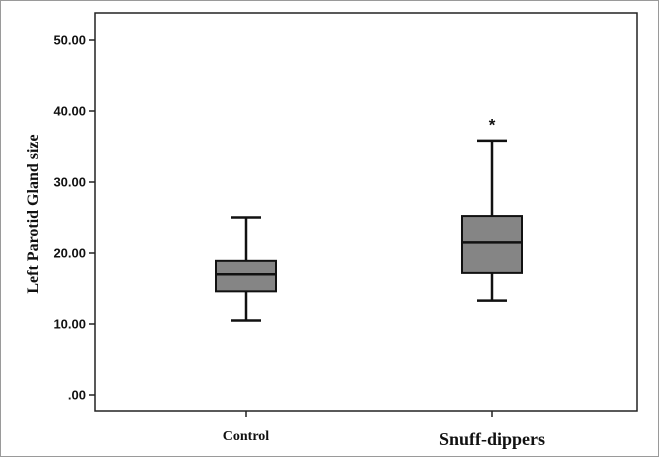 The height and width of the screenshot is (457, 659). Describe the element at coordinates (246, 436) in the screenshot. I see `x-tick-label: Control` at that location.